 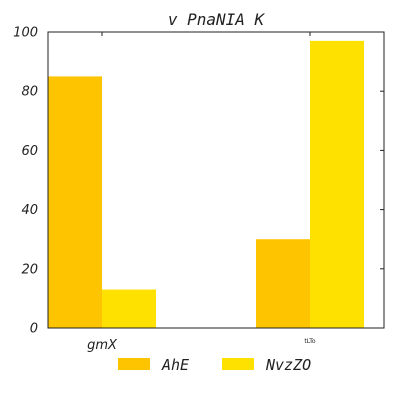 I want to click on legend: AhE NvzZO, so click(x=214, y=365).